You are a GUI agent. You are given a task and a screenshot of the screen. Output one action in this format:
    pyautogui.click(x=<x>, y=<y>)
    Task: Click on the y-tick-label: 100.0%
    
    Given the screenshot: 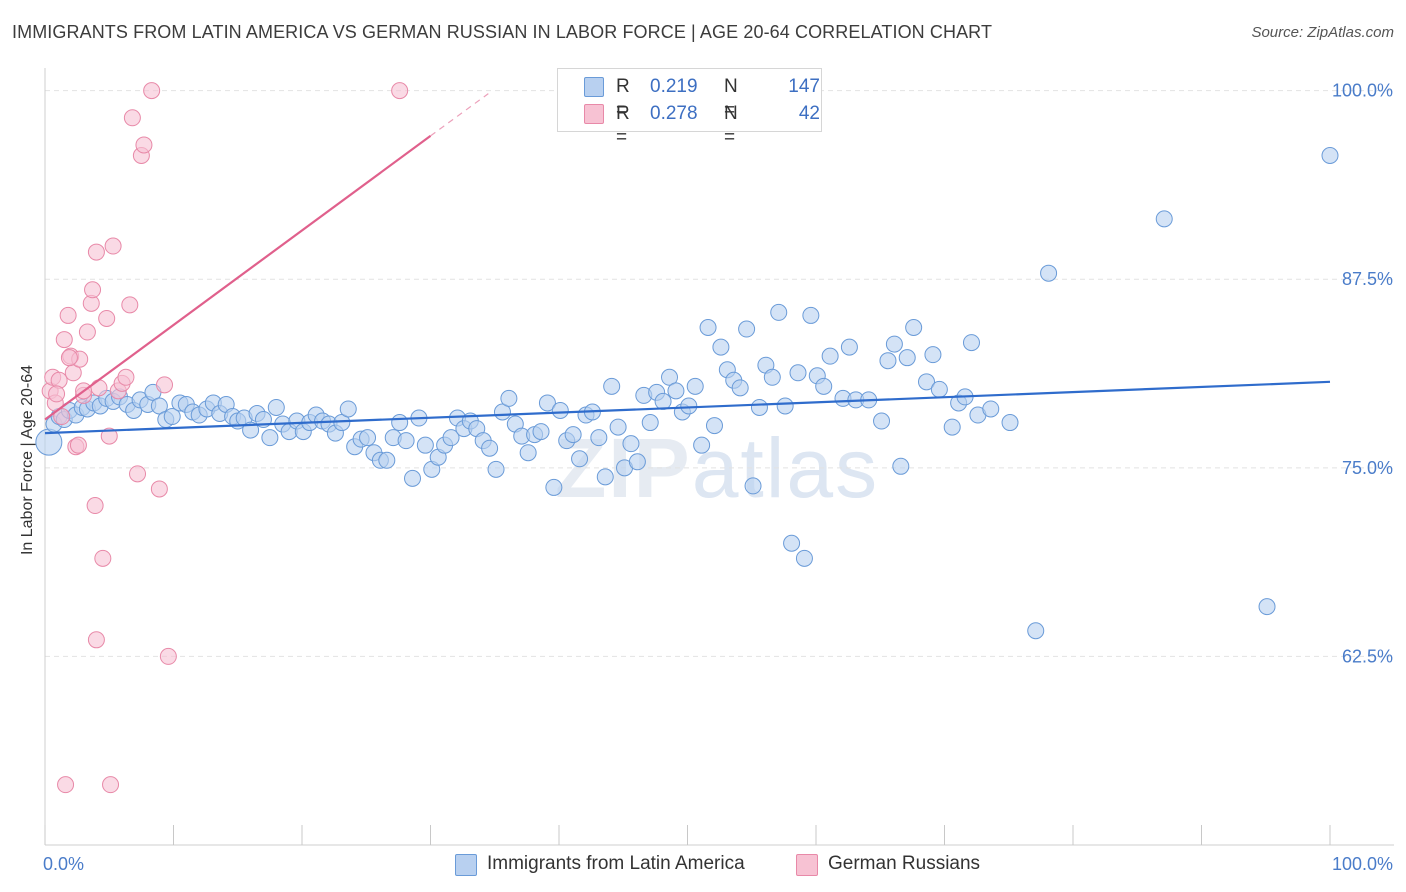 What is the action you would take?
    pyautogui.click(x=1362, y=91)
    